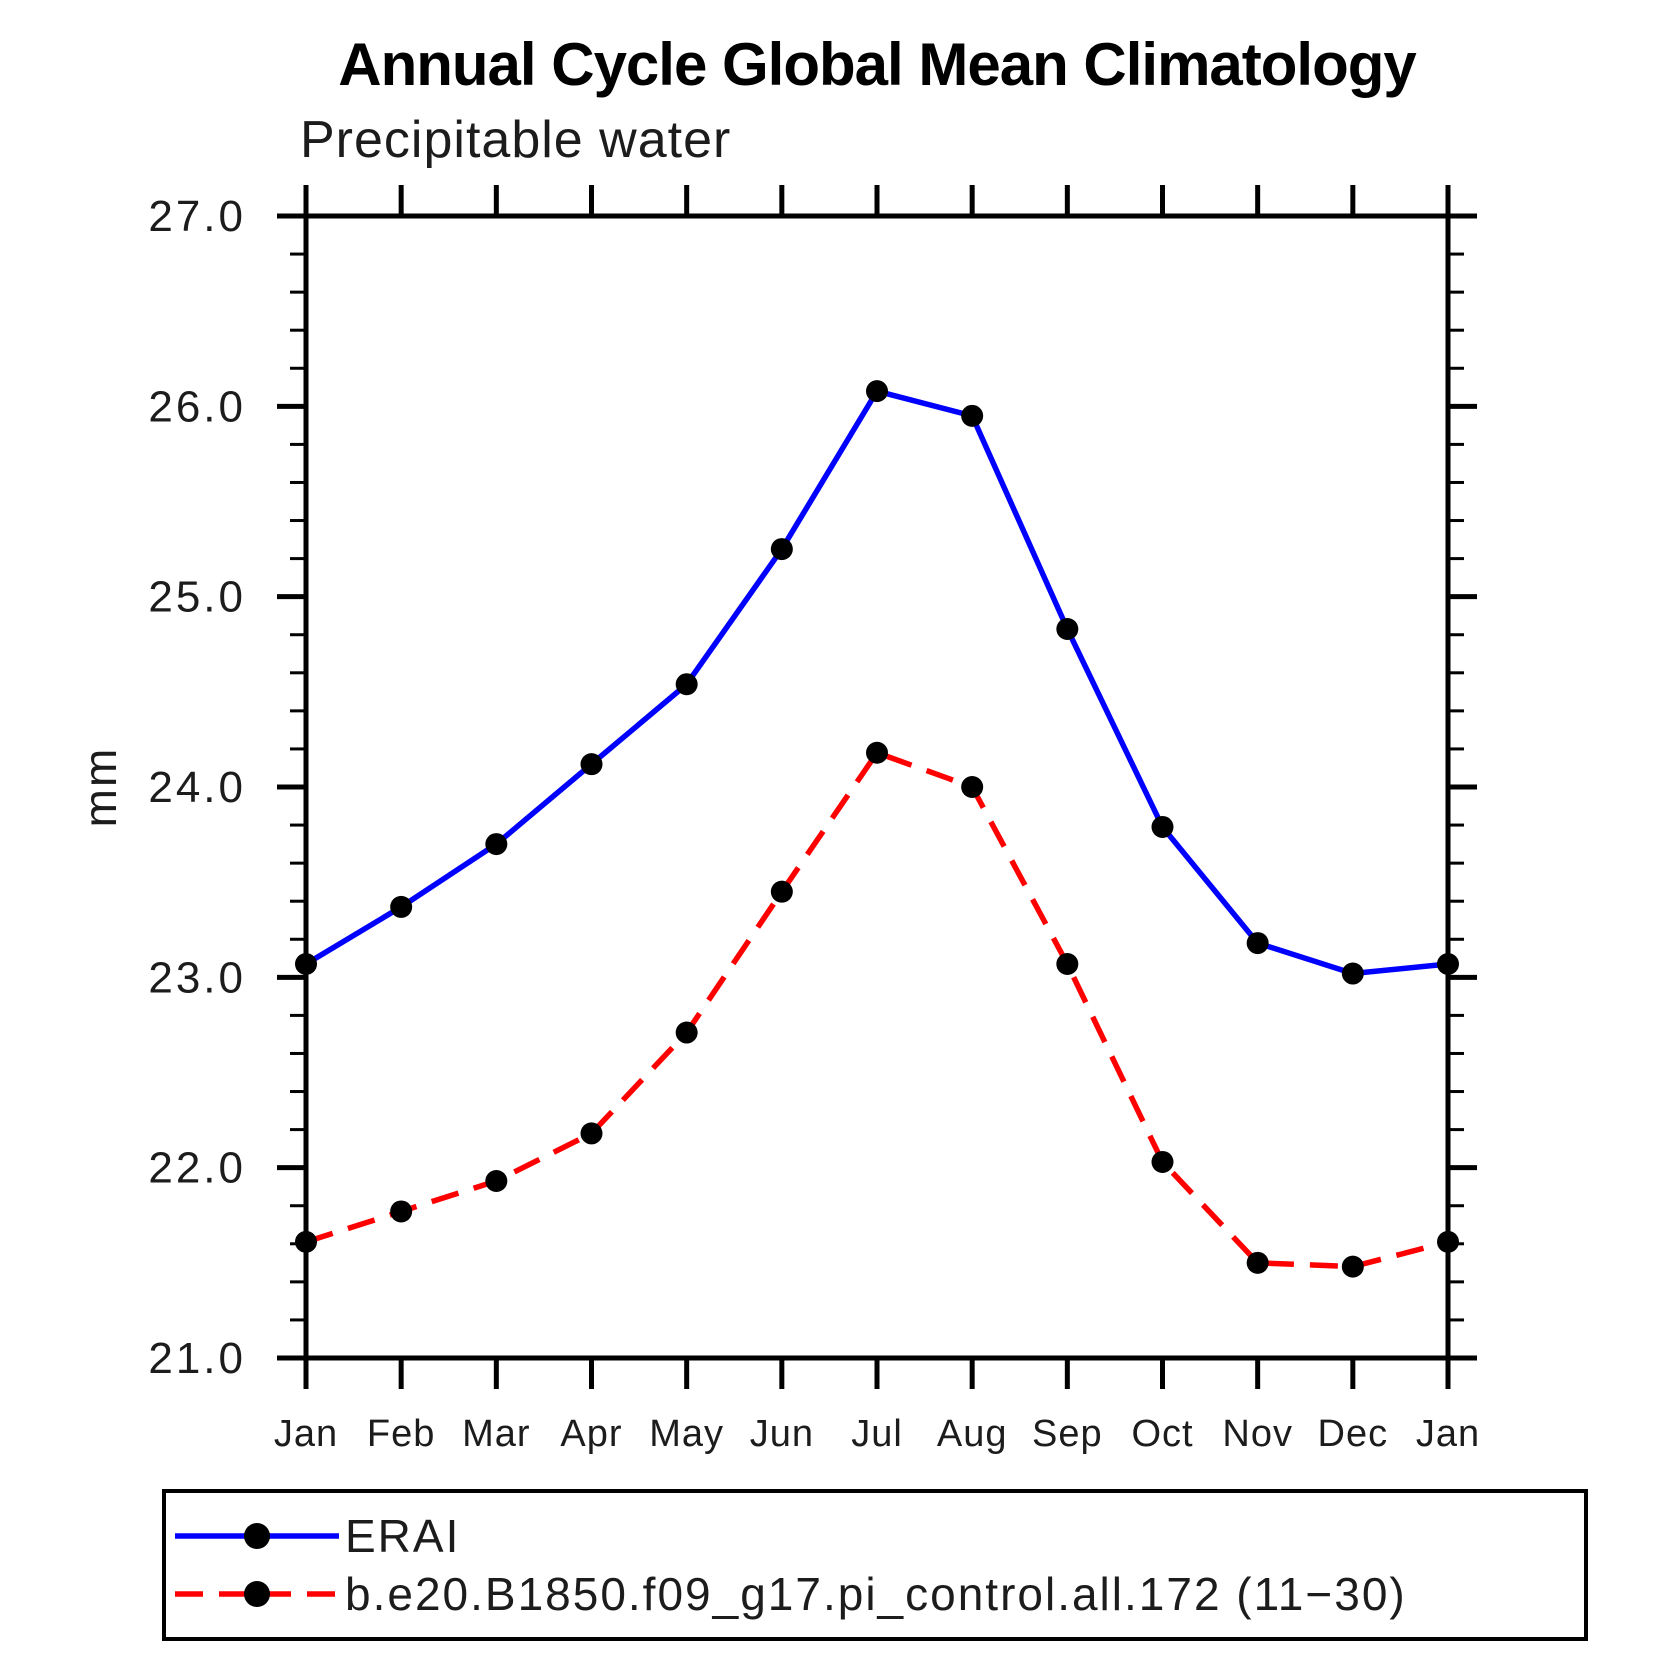 The width and height of the screenshot is (1680, 1680). I want to click on svg-text: Oct, so click(1162, 1434).